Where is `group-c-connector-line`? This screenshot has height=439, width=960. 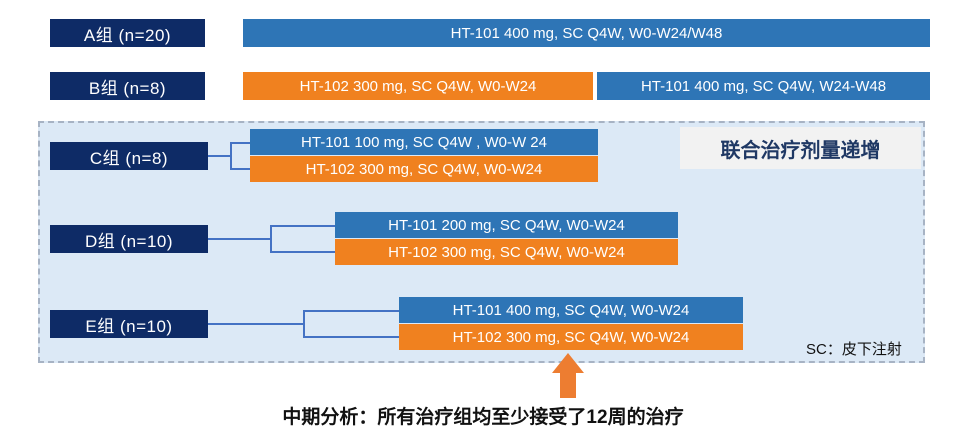 group-c-connector-line is located at coordinates (219, 156).